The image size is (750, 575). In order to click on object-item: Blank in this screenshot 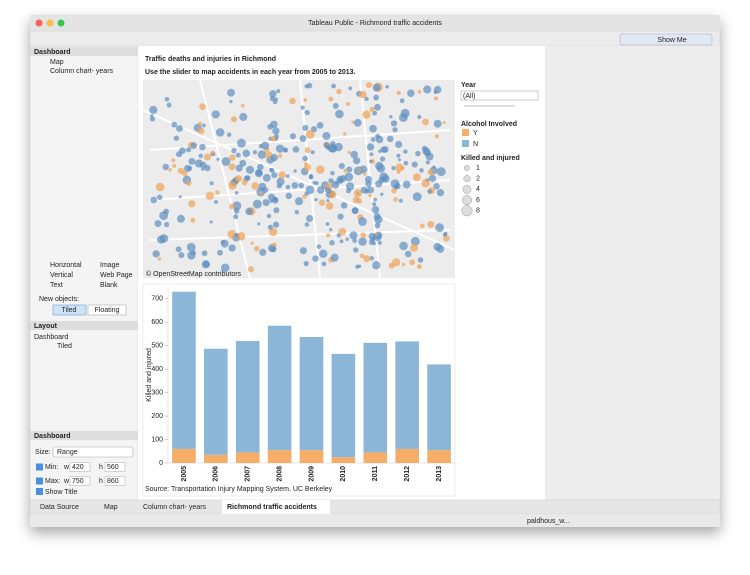, I will do `click(109, 285)`.